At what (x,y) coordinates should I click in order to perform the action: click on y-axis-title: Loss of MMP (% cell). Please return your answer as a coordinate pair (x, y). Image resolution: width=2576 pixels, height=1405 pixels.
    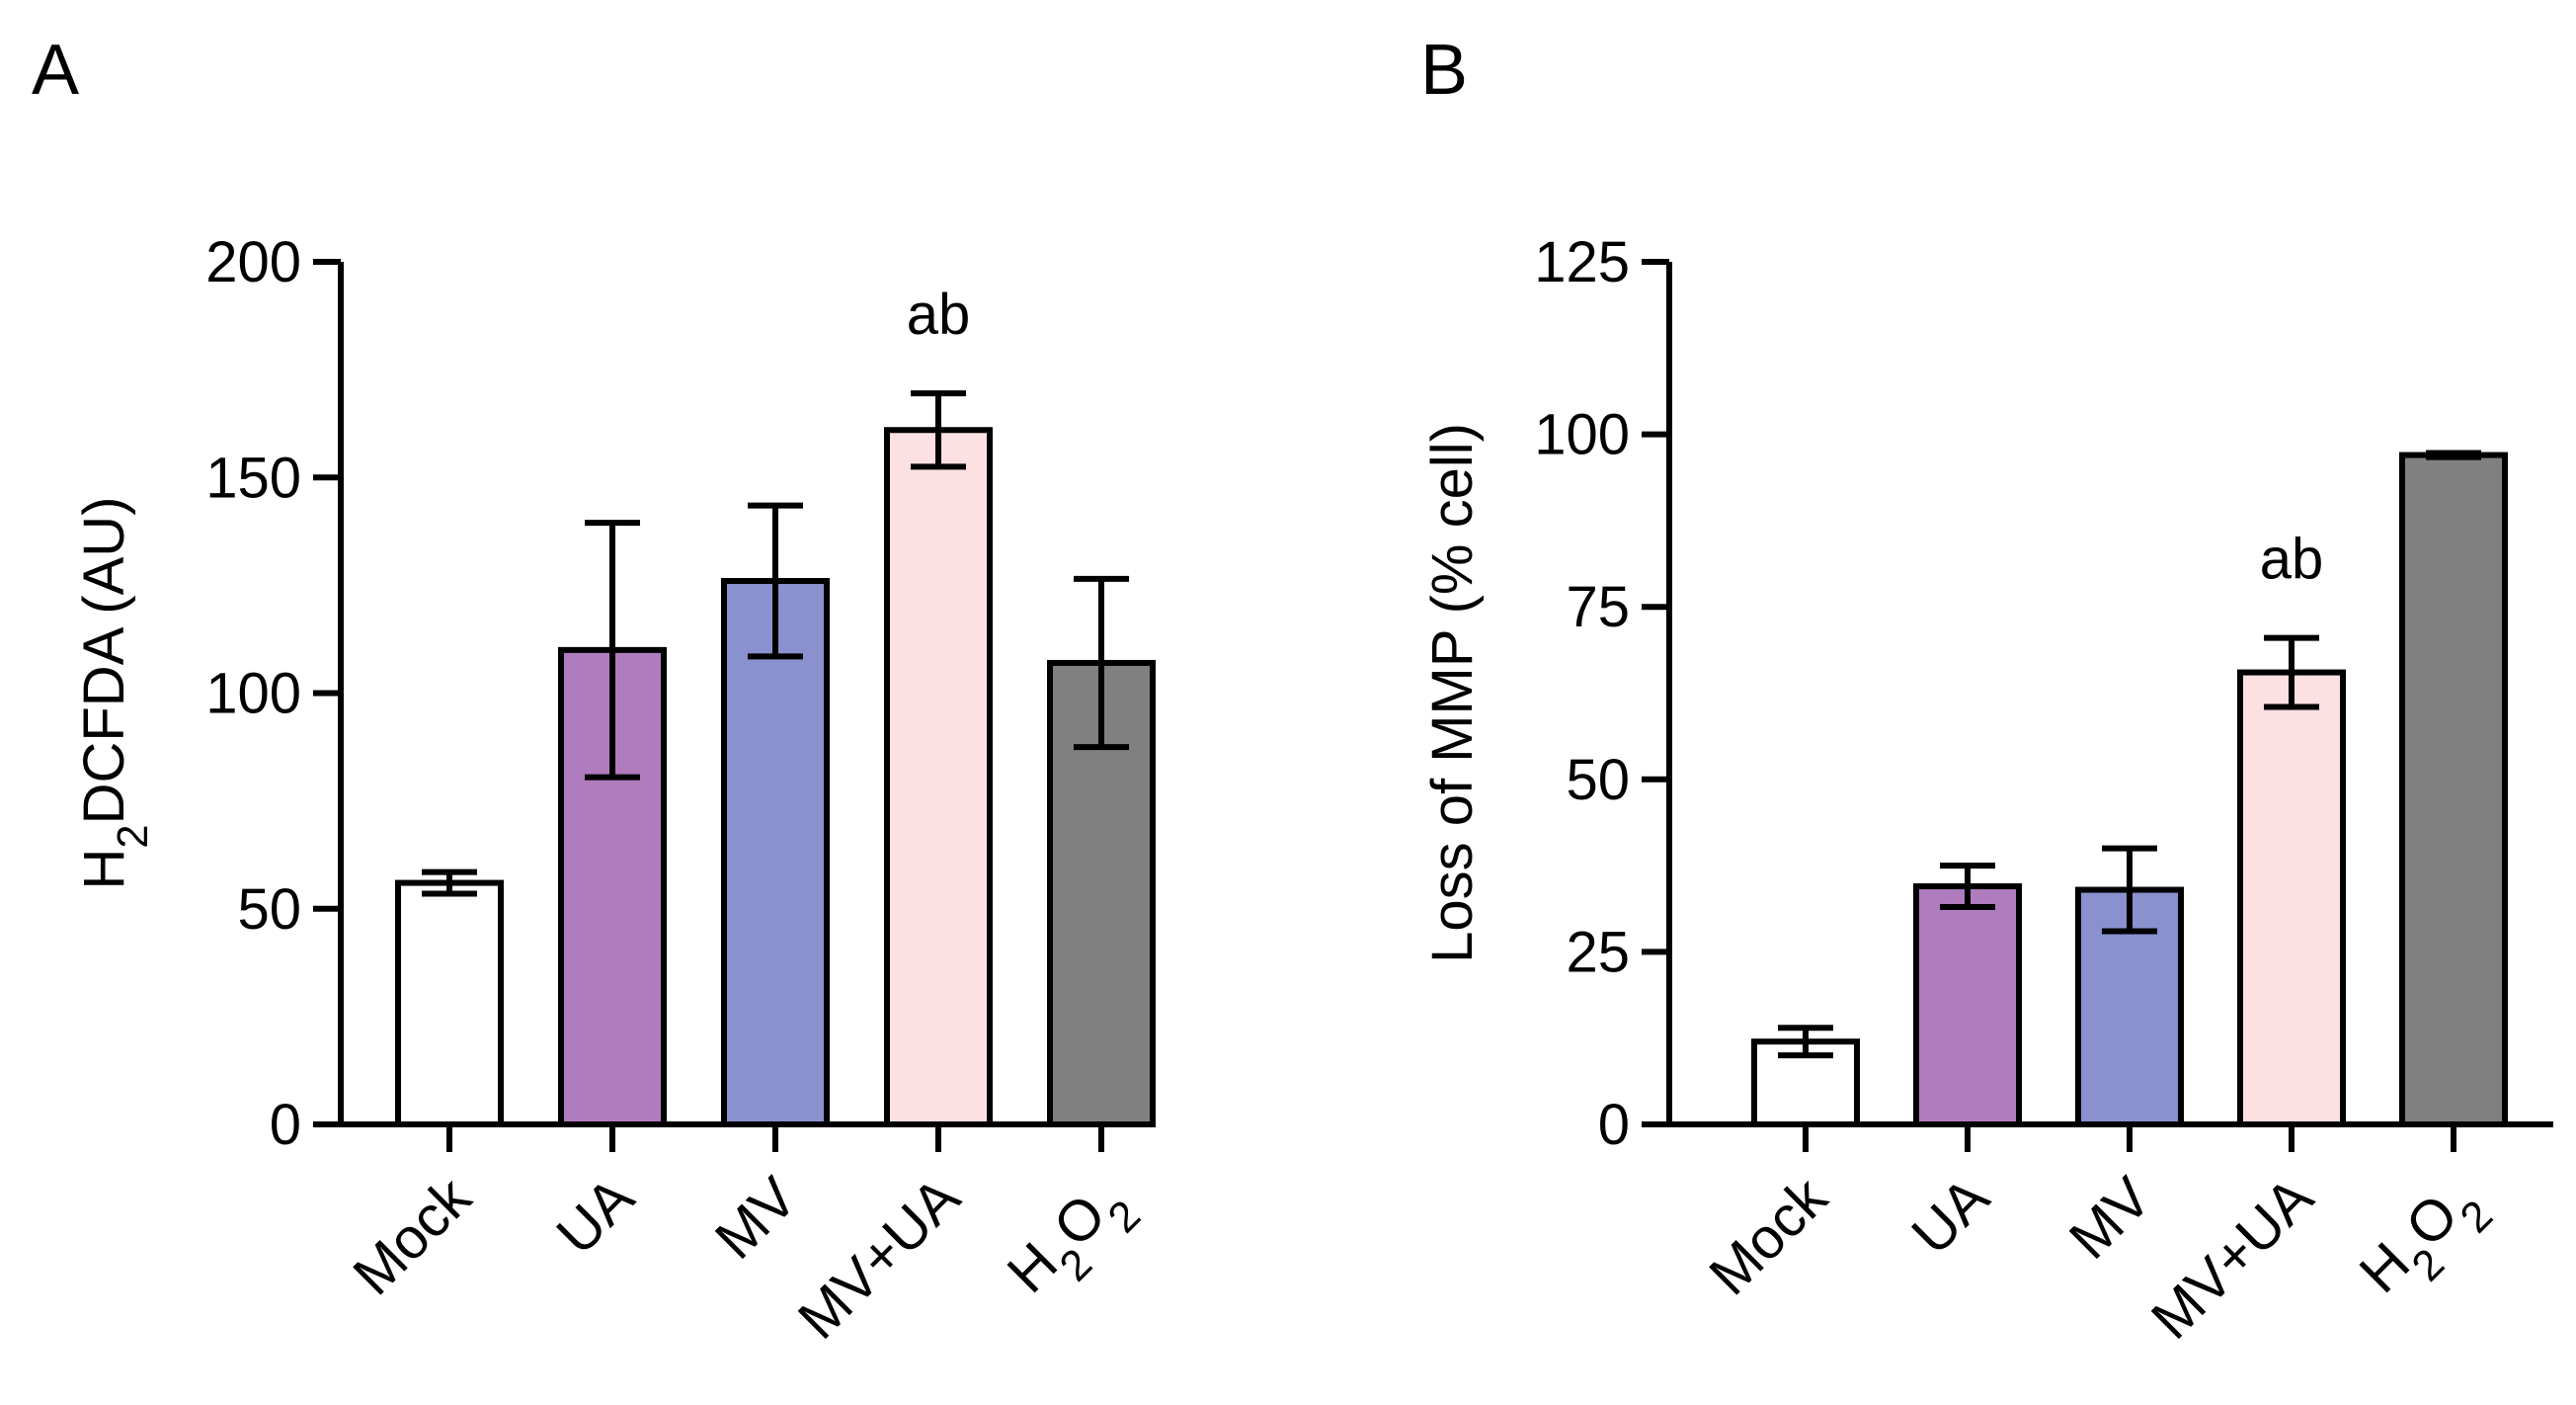
    Looking at the image, I should click on (1452, 693).